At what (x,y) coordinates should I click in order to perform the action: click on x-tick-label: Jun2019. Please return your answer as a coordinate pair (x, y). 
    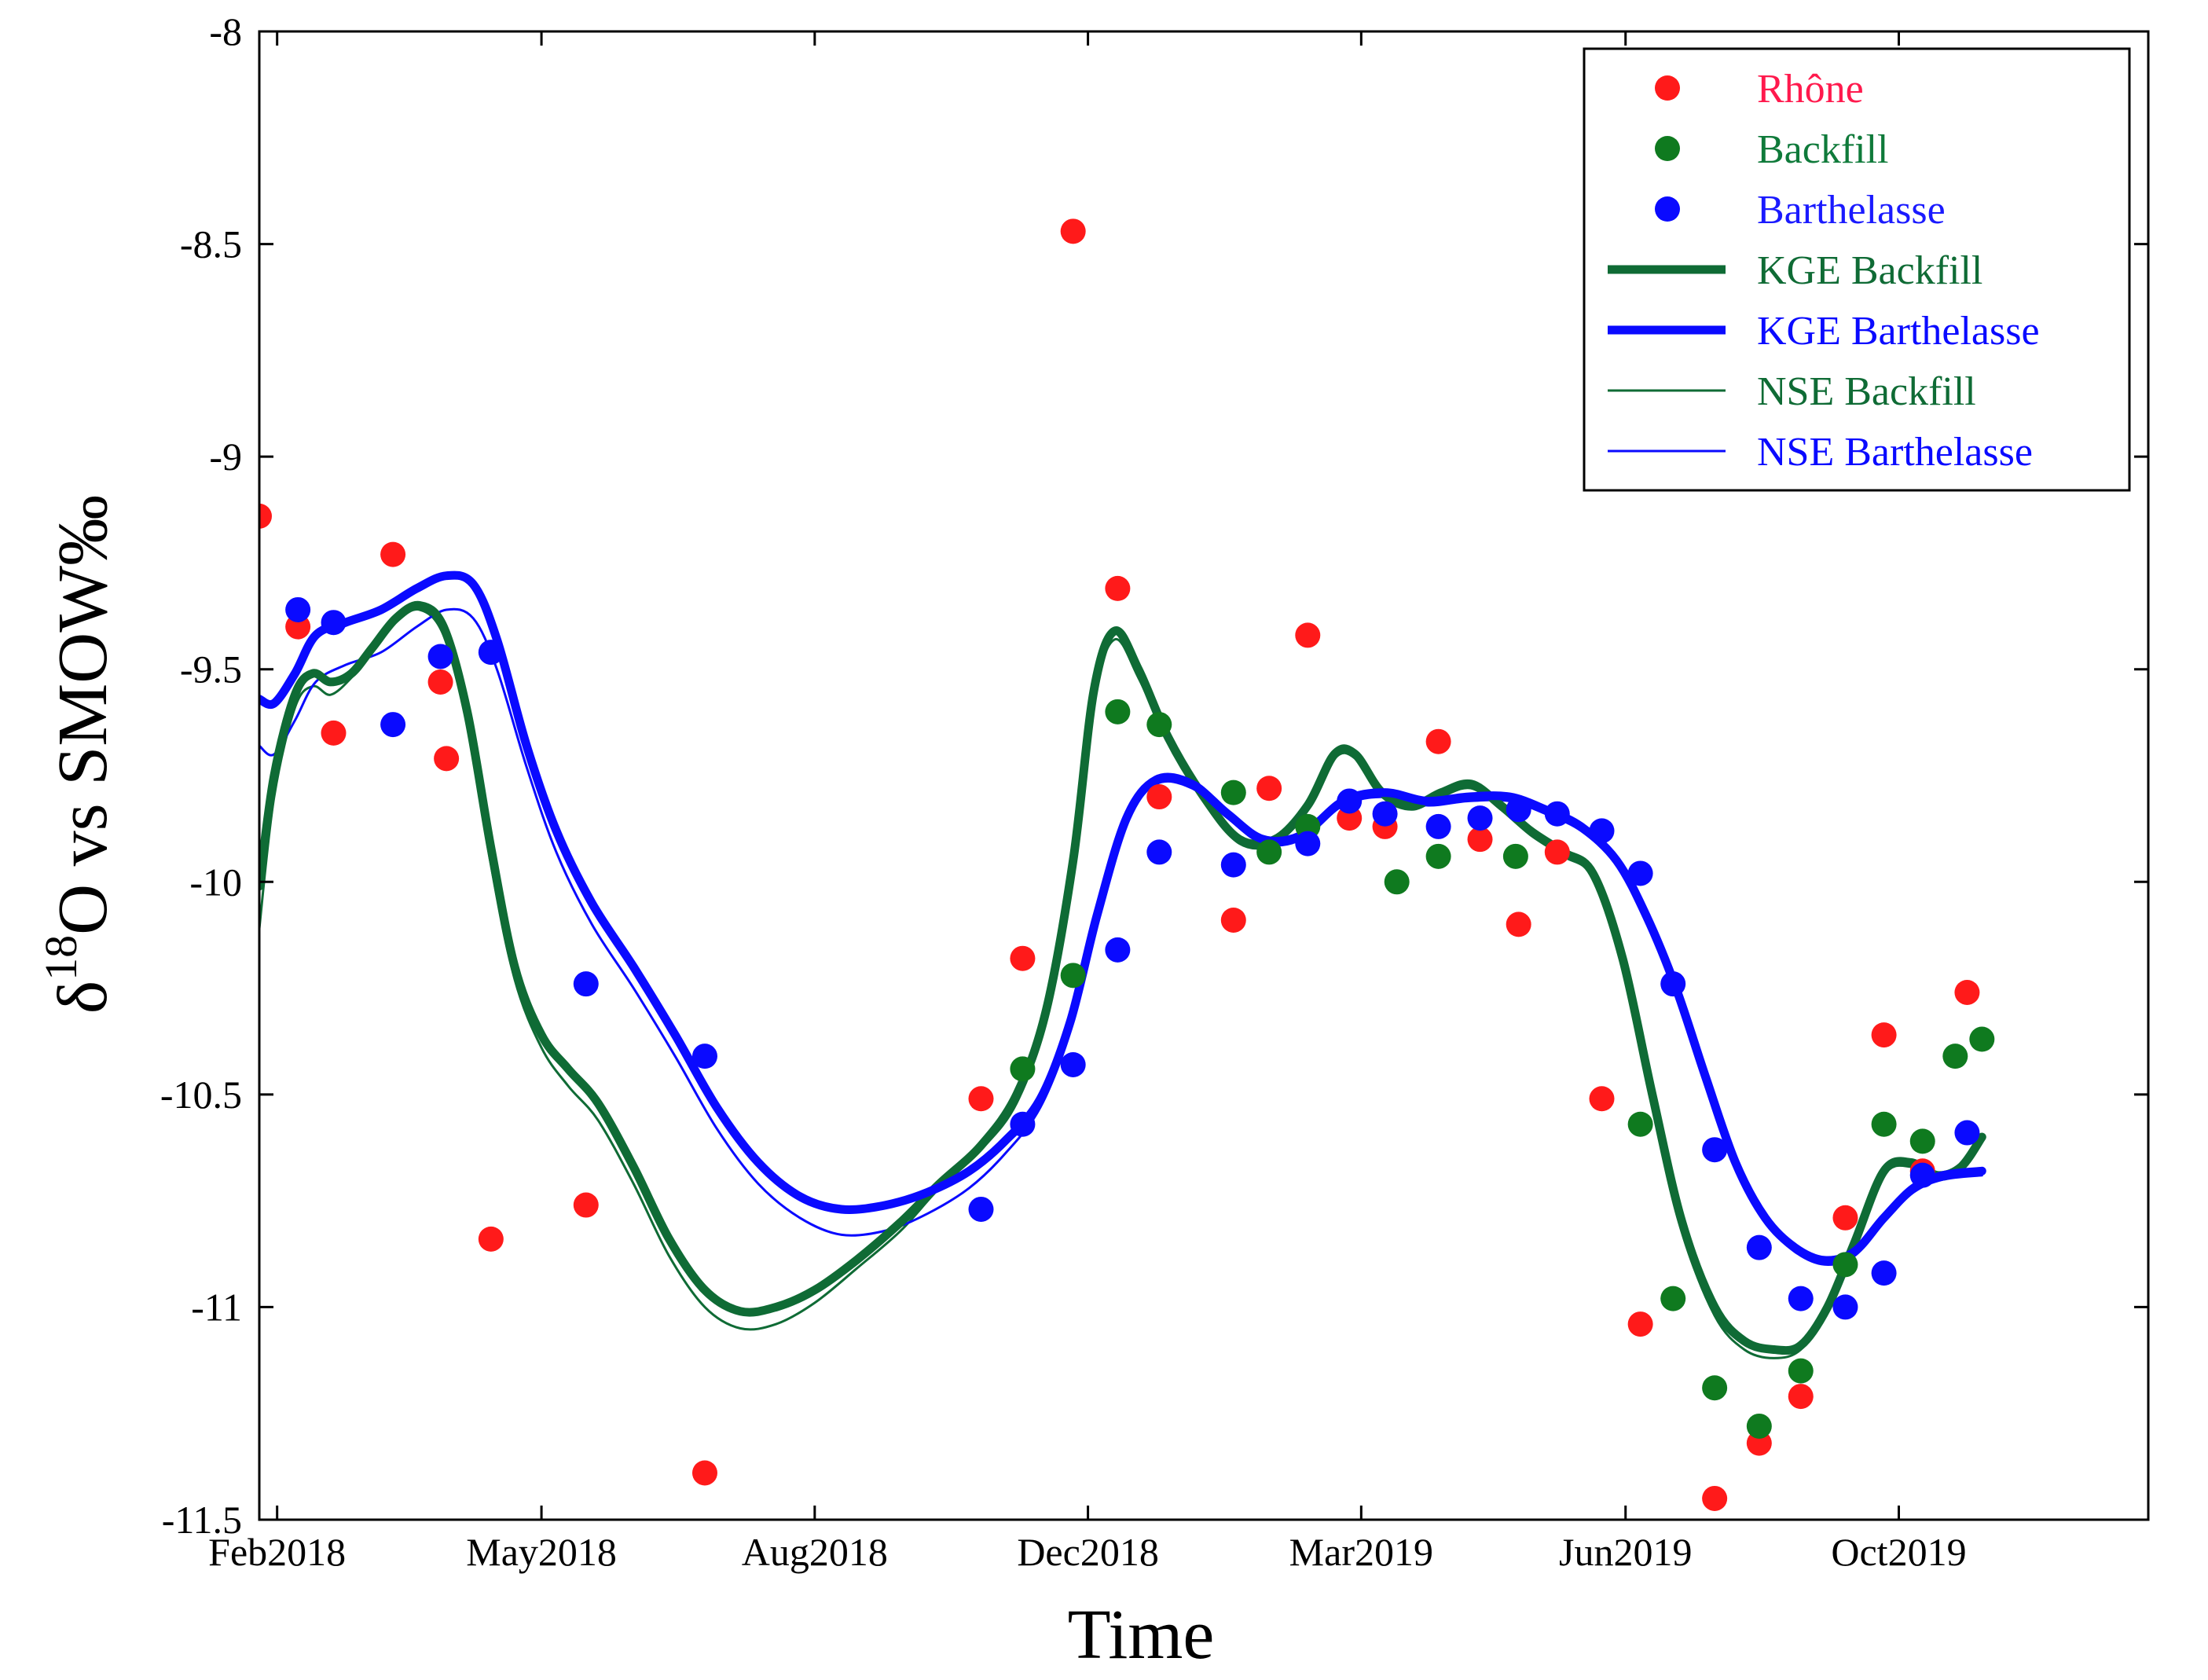
    Looking at the image, I should click on (1625, 1552).